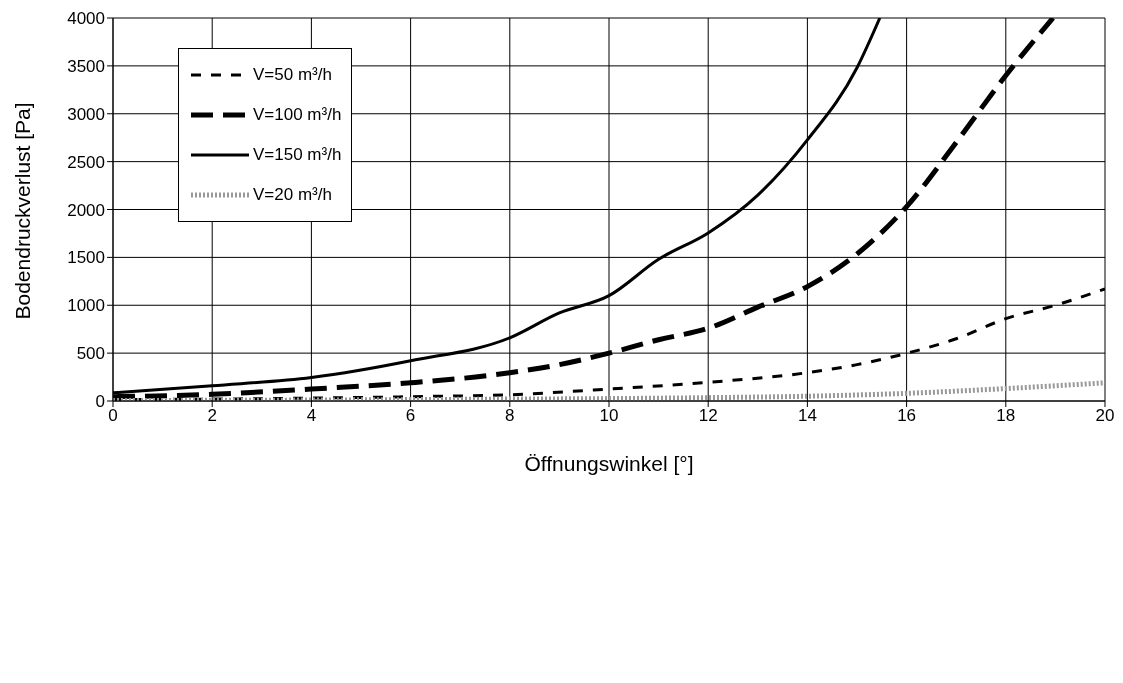  What do you see at coordinates (100, 402) in the screenshot?
I see `y-tick-label: 0` at bounding box center [100, 402].